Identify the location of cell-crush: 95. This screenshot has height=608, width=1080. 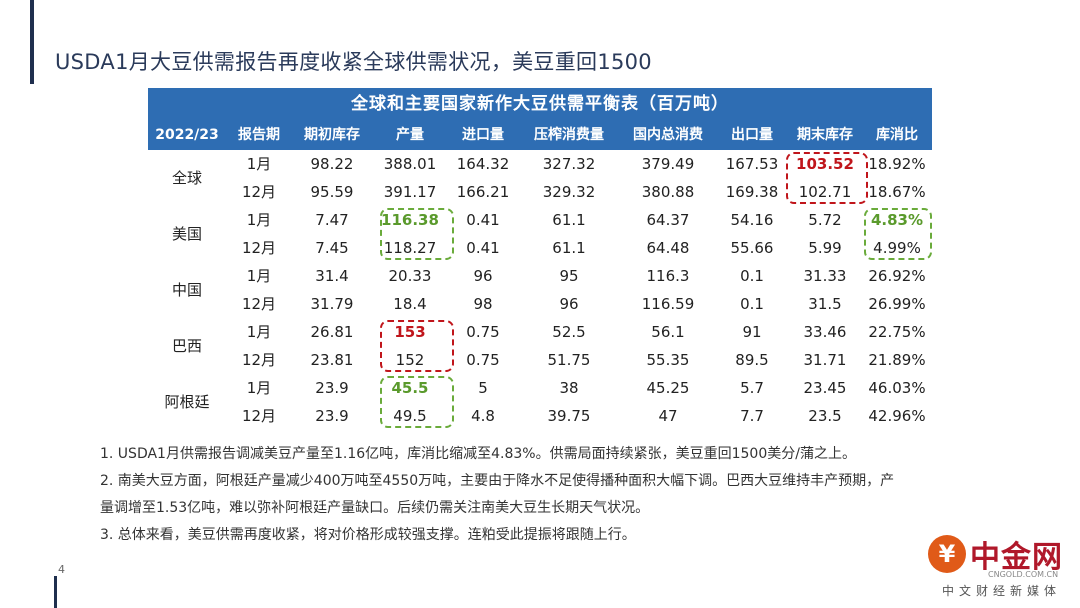
(569, 276).